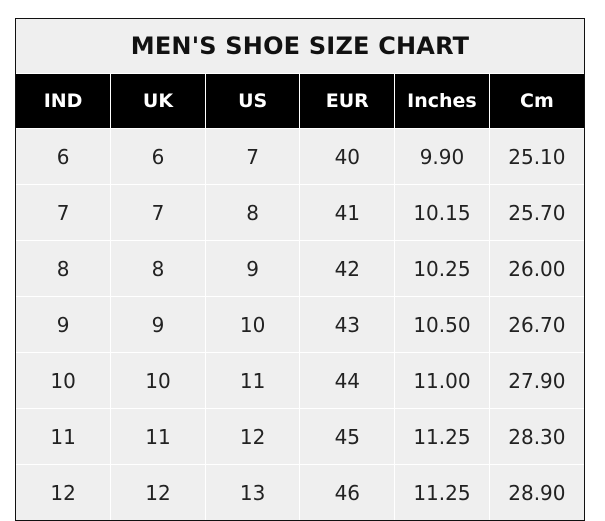 The height and width of the screenshot is (521, 605). I want to click on table-row: 8 8 9 42 10.25 26.00, so click(300, 268).